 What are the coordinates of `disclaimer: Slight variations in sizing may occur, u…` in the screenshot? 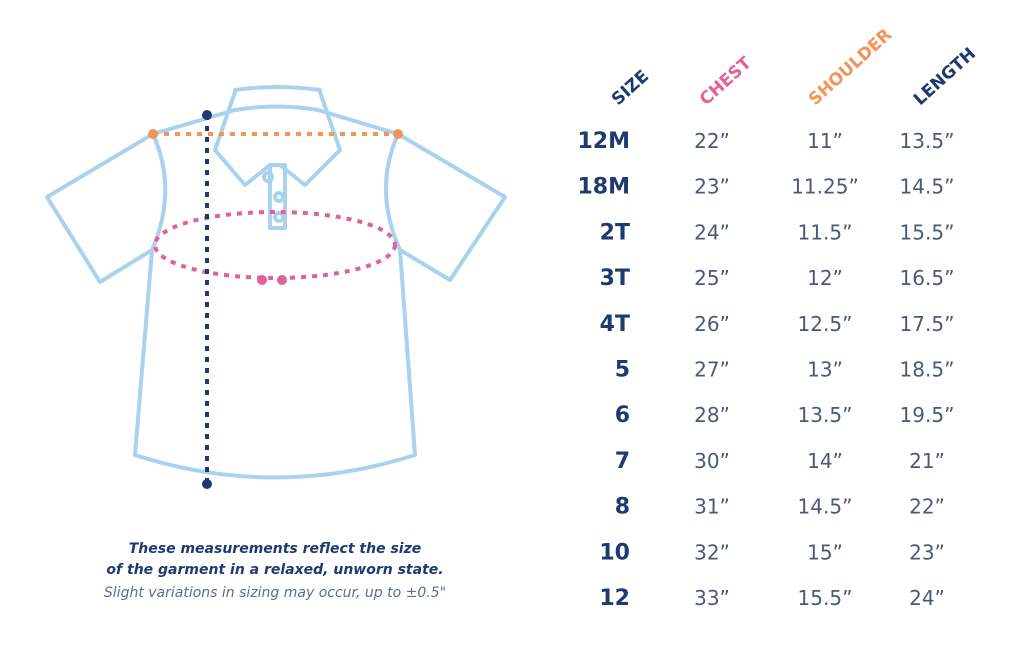 It's located at (275, 593).